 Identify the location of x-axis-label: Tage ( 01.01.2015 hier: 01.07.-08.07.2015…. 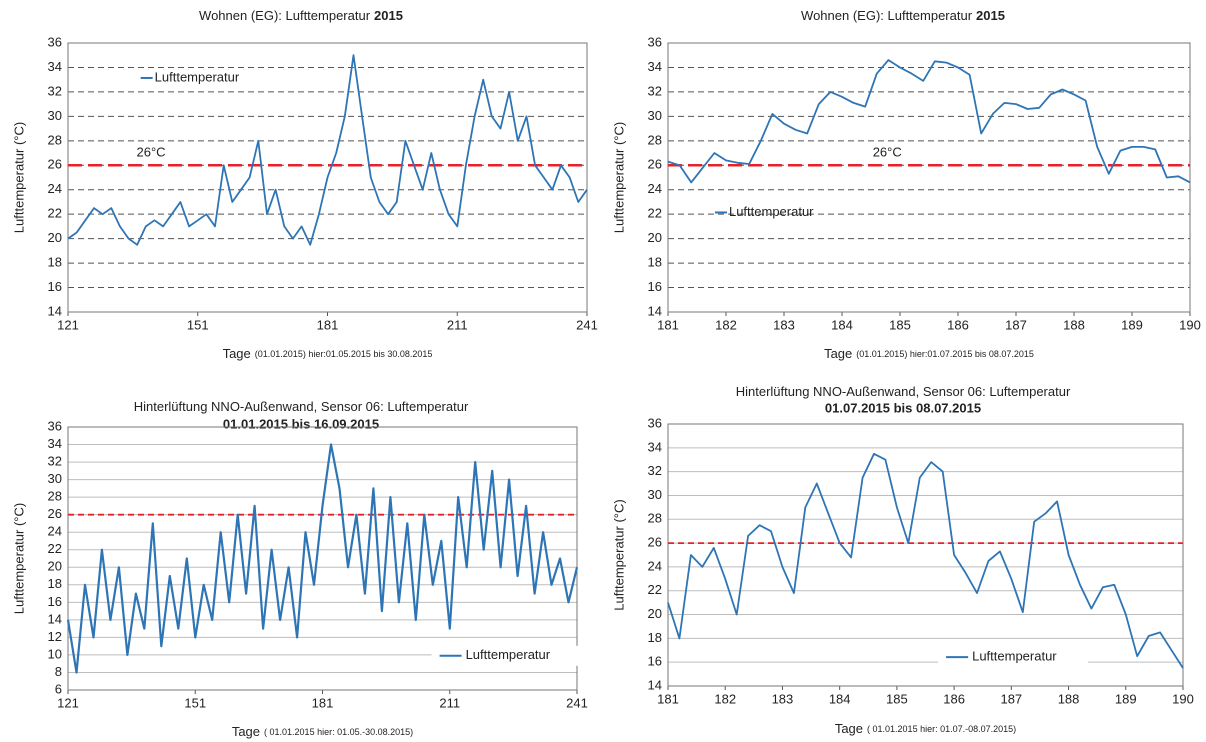
(925, 728).